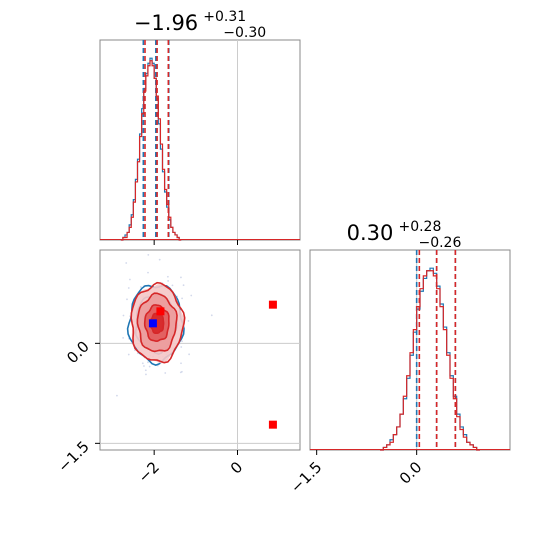  Describe the element at coordinates (306, 477) in the screenshot. I see `x-tick-label-0: −1.5` at that location.